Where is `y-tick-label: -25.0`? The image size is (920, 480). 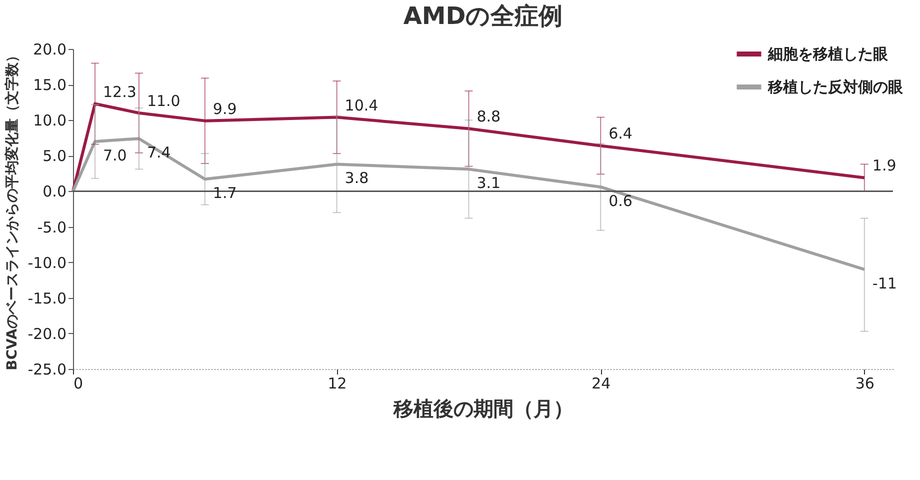 y-tick-label: -25.0 is located at coordinates (47, 369).